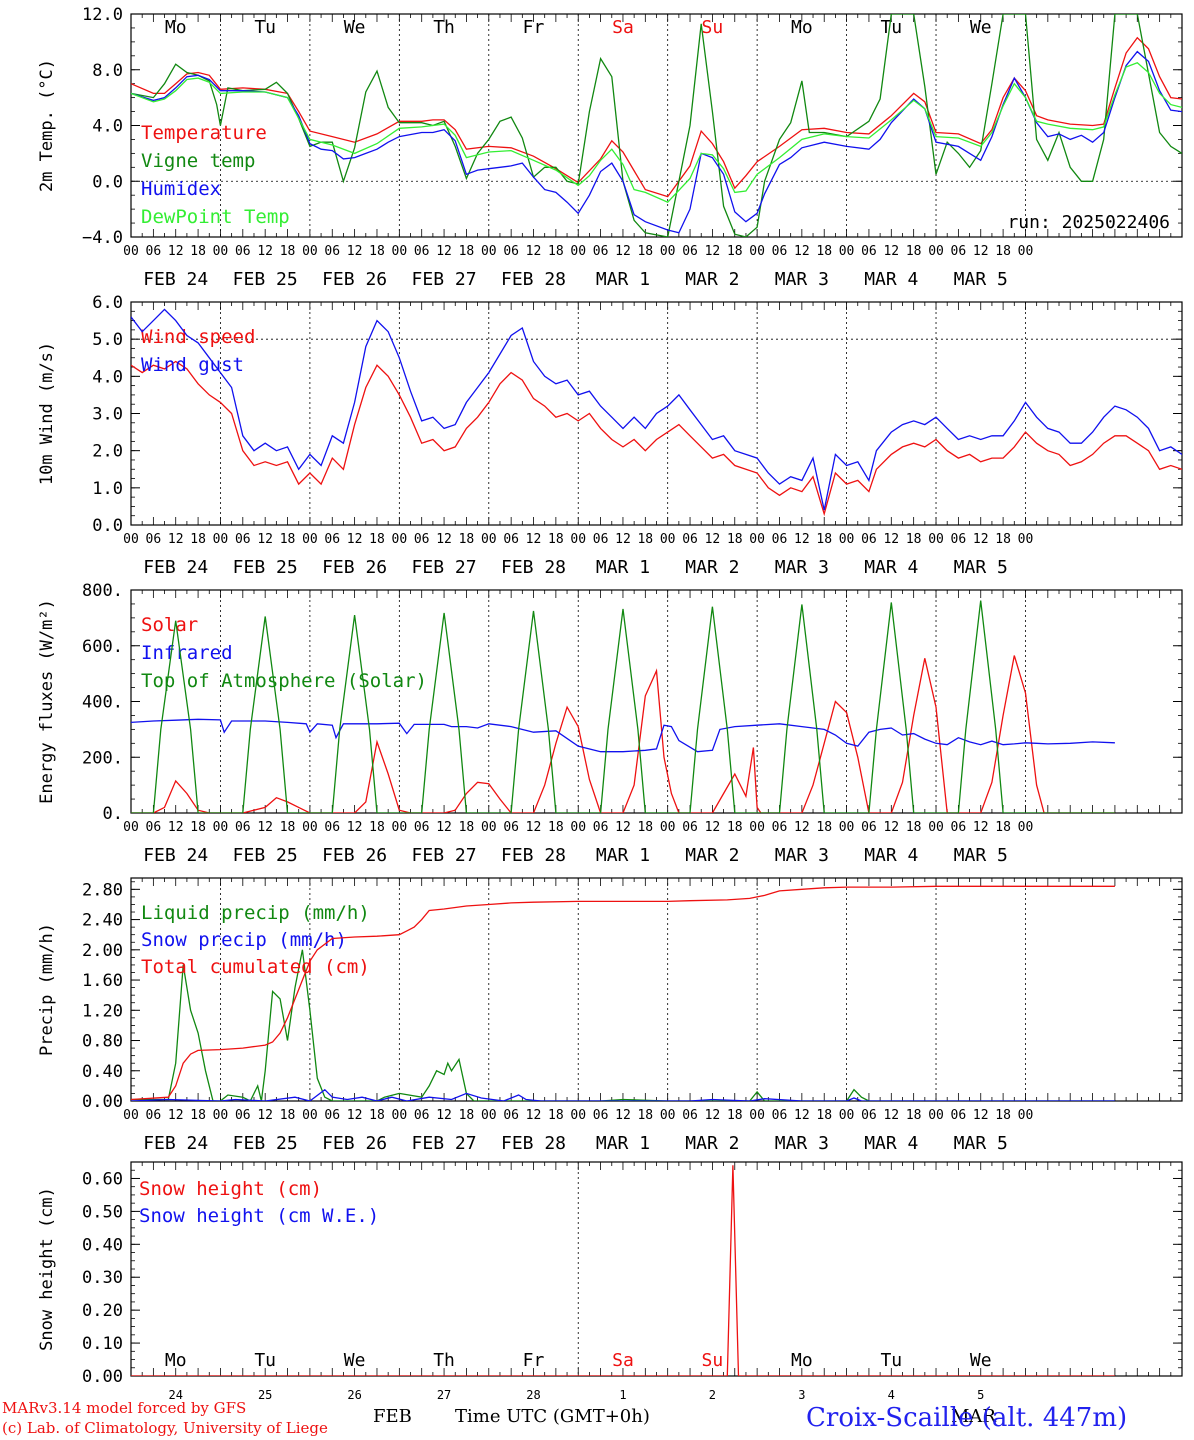 The width and height of the screenshot is (1194, 1440). What do you see at coordinates (215, 217) in the screenshot?
I see `legend-entry: DewPoint Temp` at bounding box center [215, 217].